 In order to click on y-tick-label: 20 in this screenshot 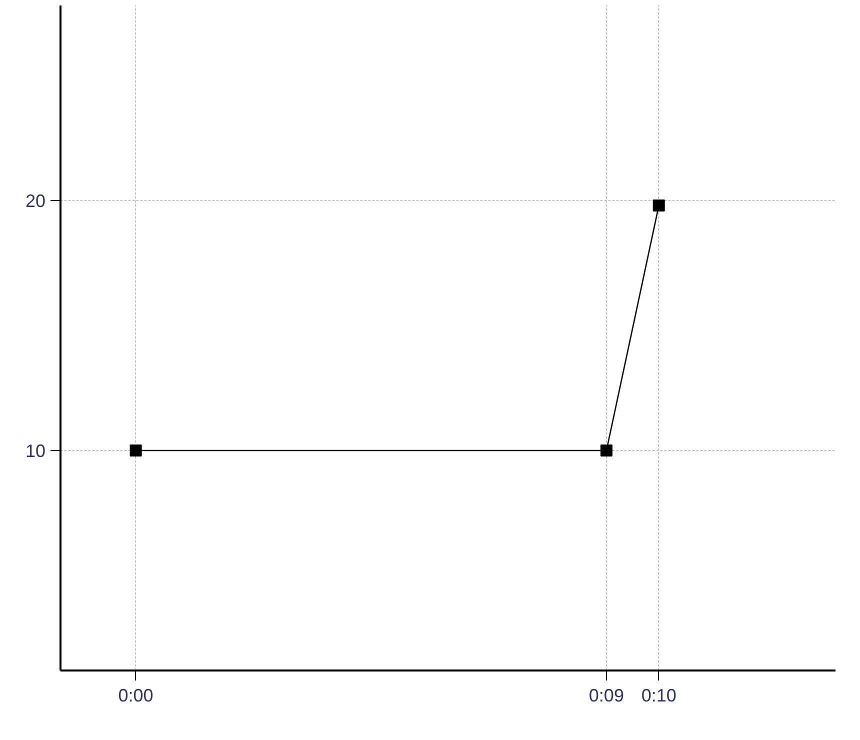, I will do `click(35, 201)`.